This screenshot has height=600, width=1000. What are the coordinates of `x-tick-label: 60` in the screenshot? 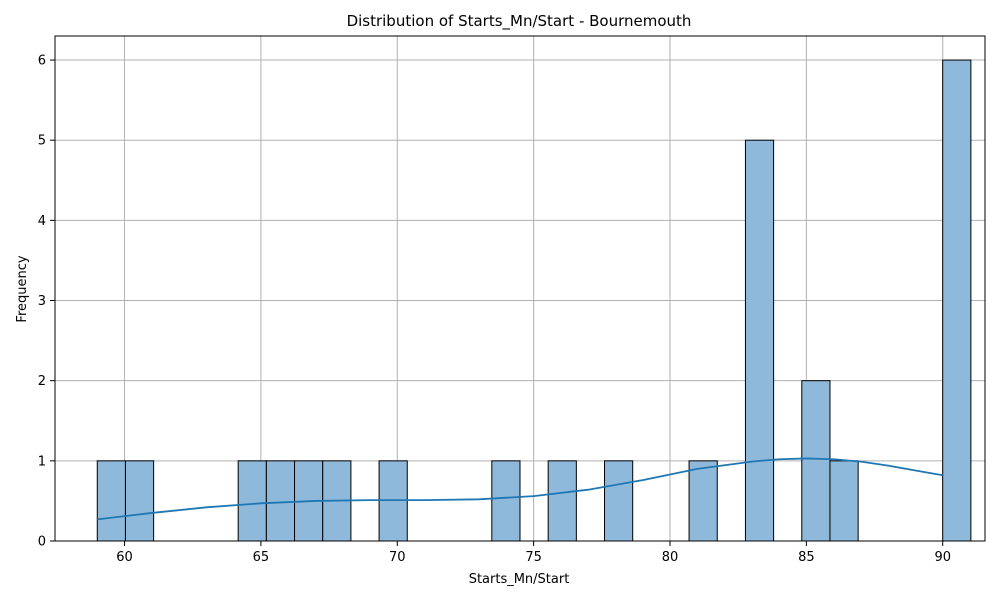 It's located at (124, 557).